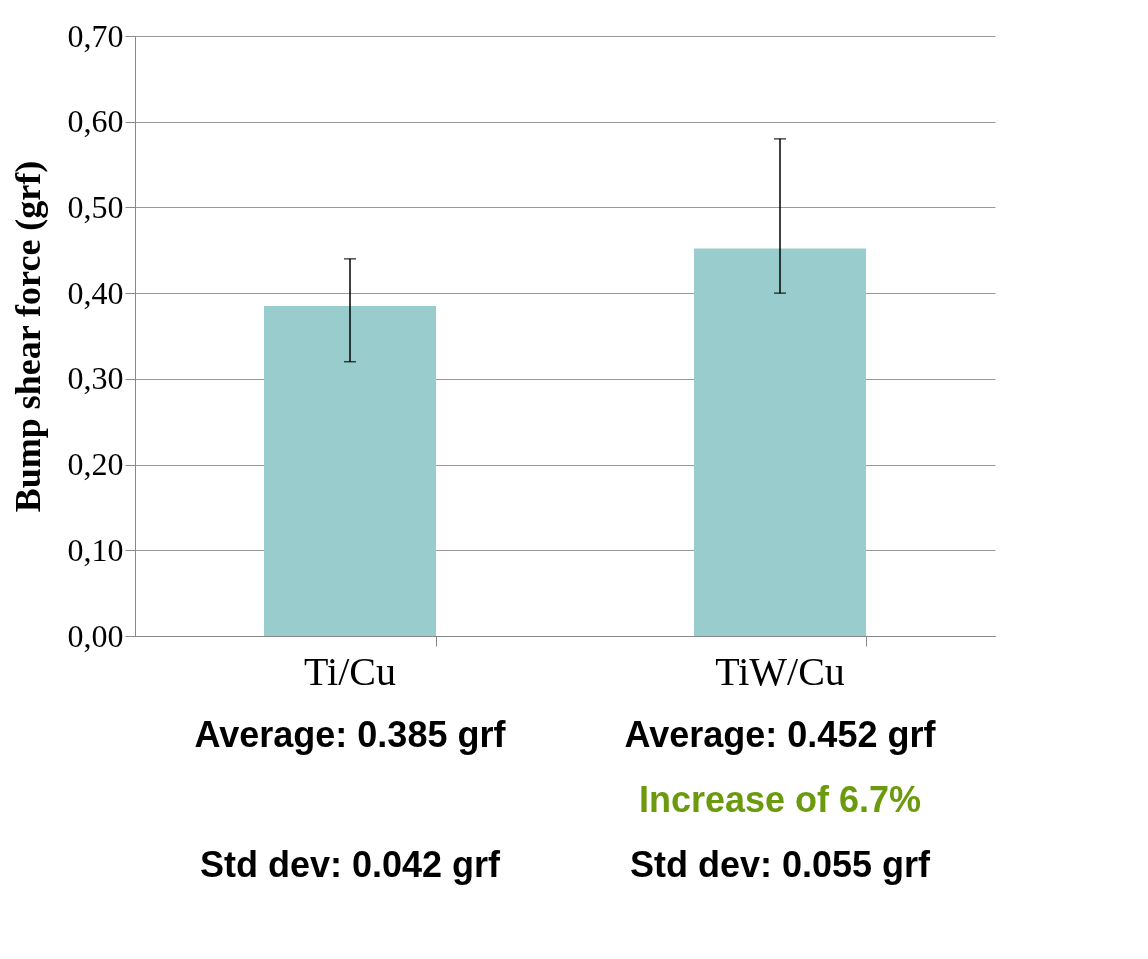 This screenshot has height=959, width=1148. I want to click on y-tick-label: 0,40, so click(95, 292).